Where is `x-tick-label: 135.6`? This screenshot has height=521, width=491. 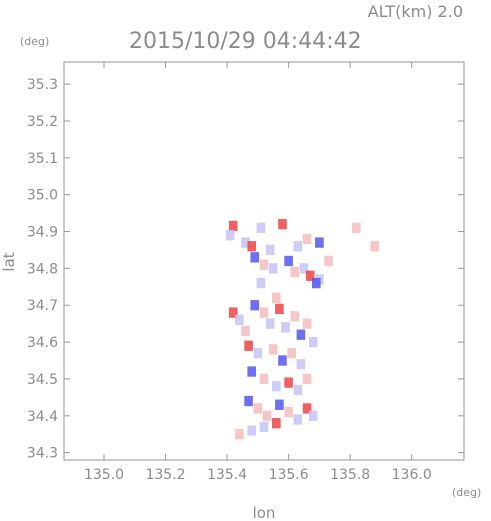 x-tick-label: 135.6 is located at coordinates (289, 475).